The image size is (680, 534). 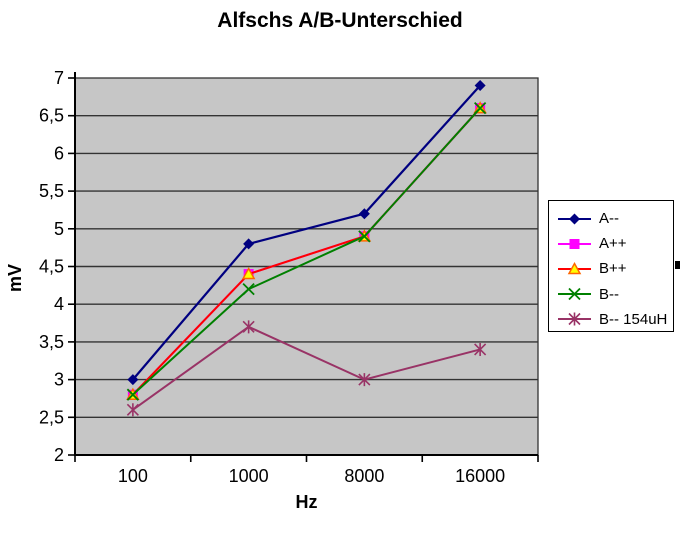 What do you see at coordinates (609, 294) in the screenshot?
I see `legend-label: B--` at bounding box center [609, 294].